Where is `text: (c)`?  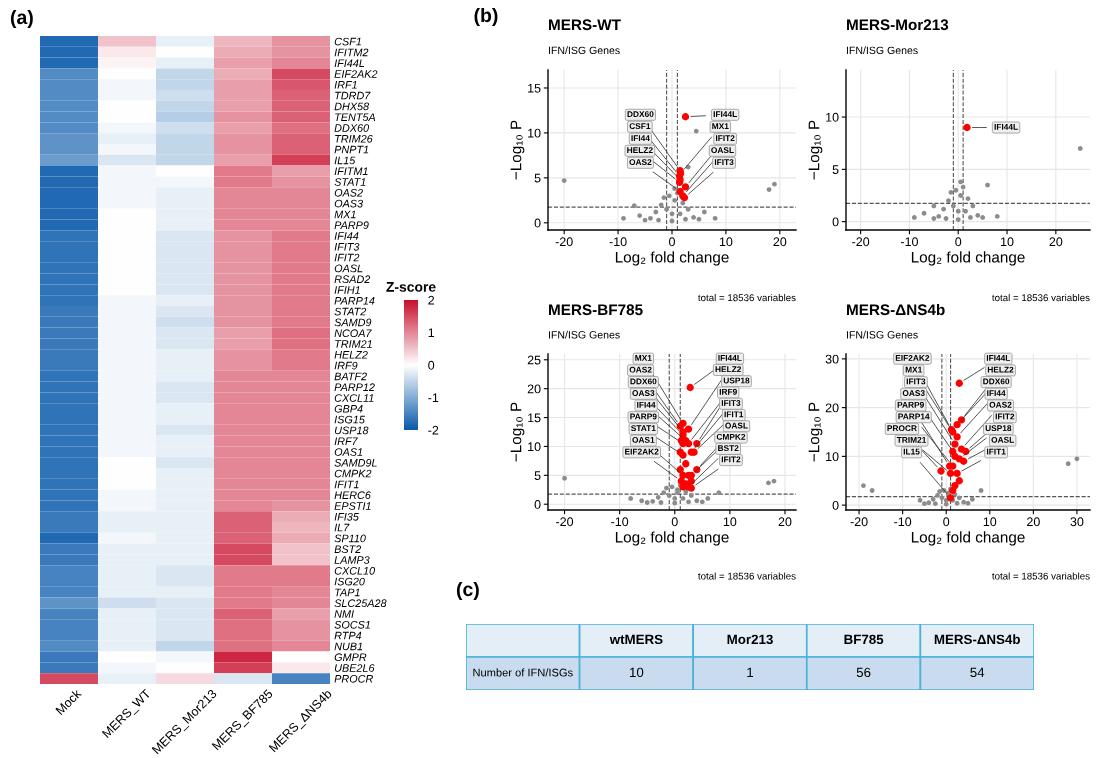
text: (c) is located at coordinates (467, 591).